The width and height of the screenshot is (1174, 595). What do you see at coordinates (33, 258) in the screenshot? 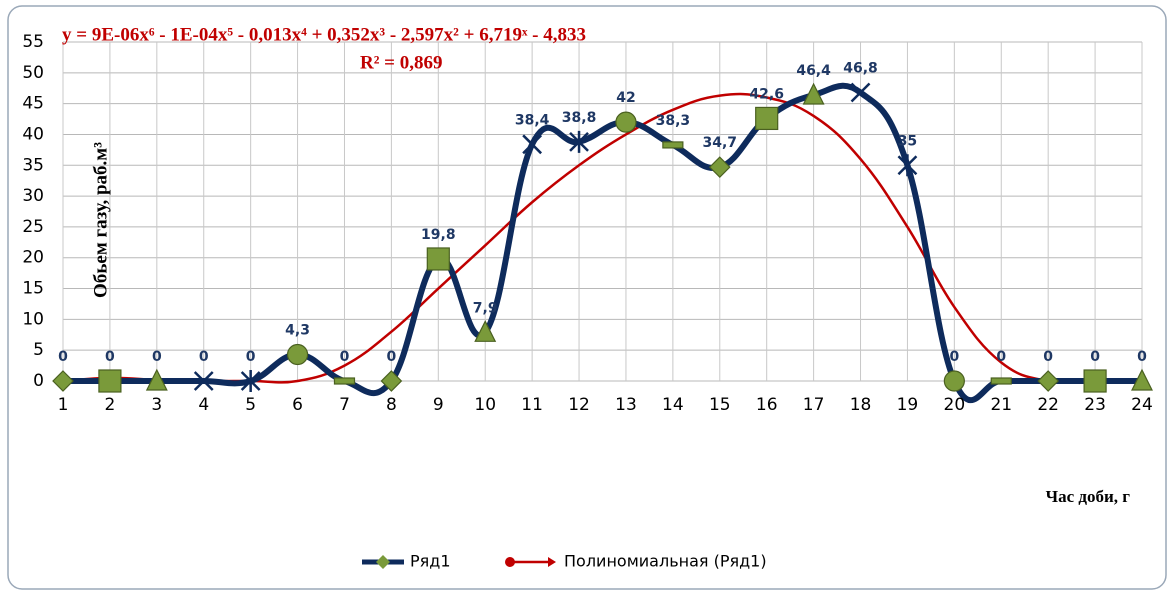
I see `y-tick-label: 20` at bounding box center [33, 258].